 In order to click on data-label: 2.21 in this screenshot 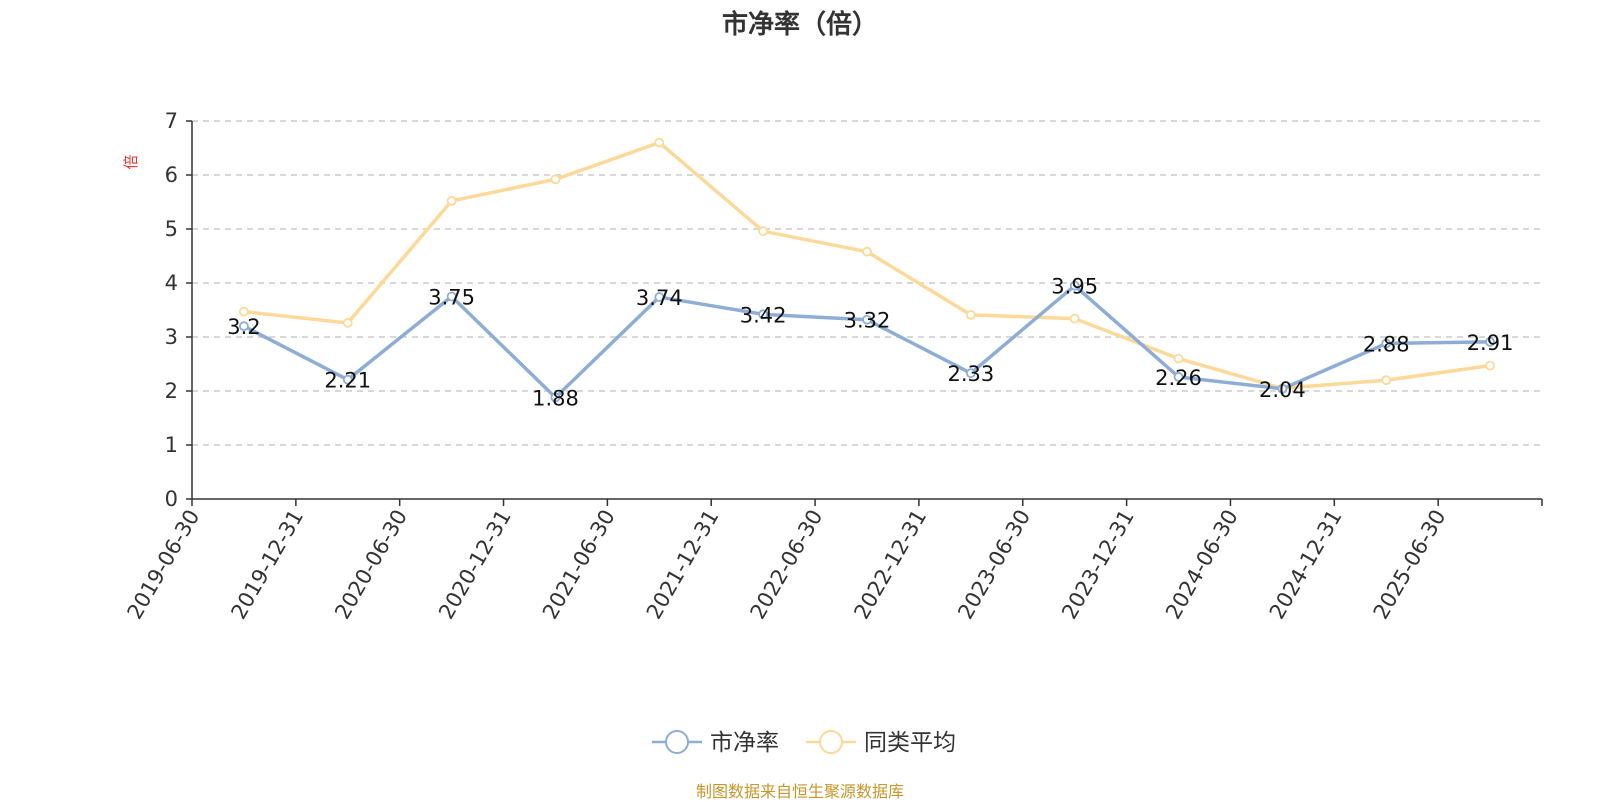, I will do `click(347, 381)`.